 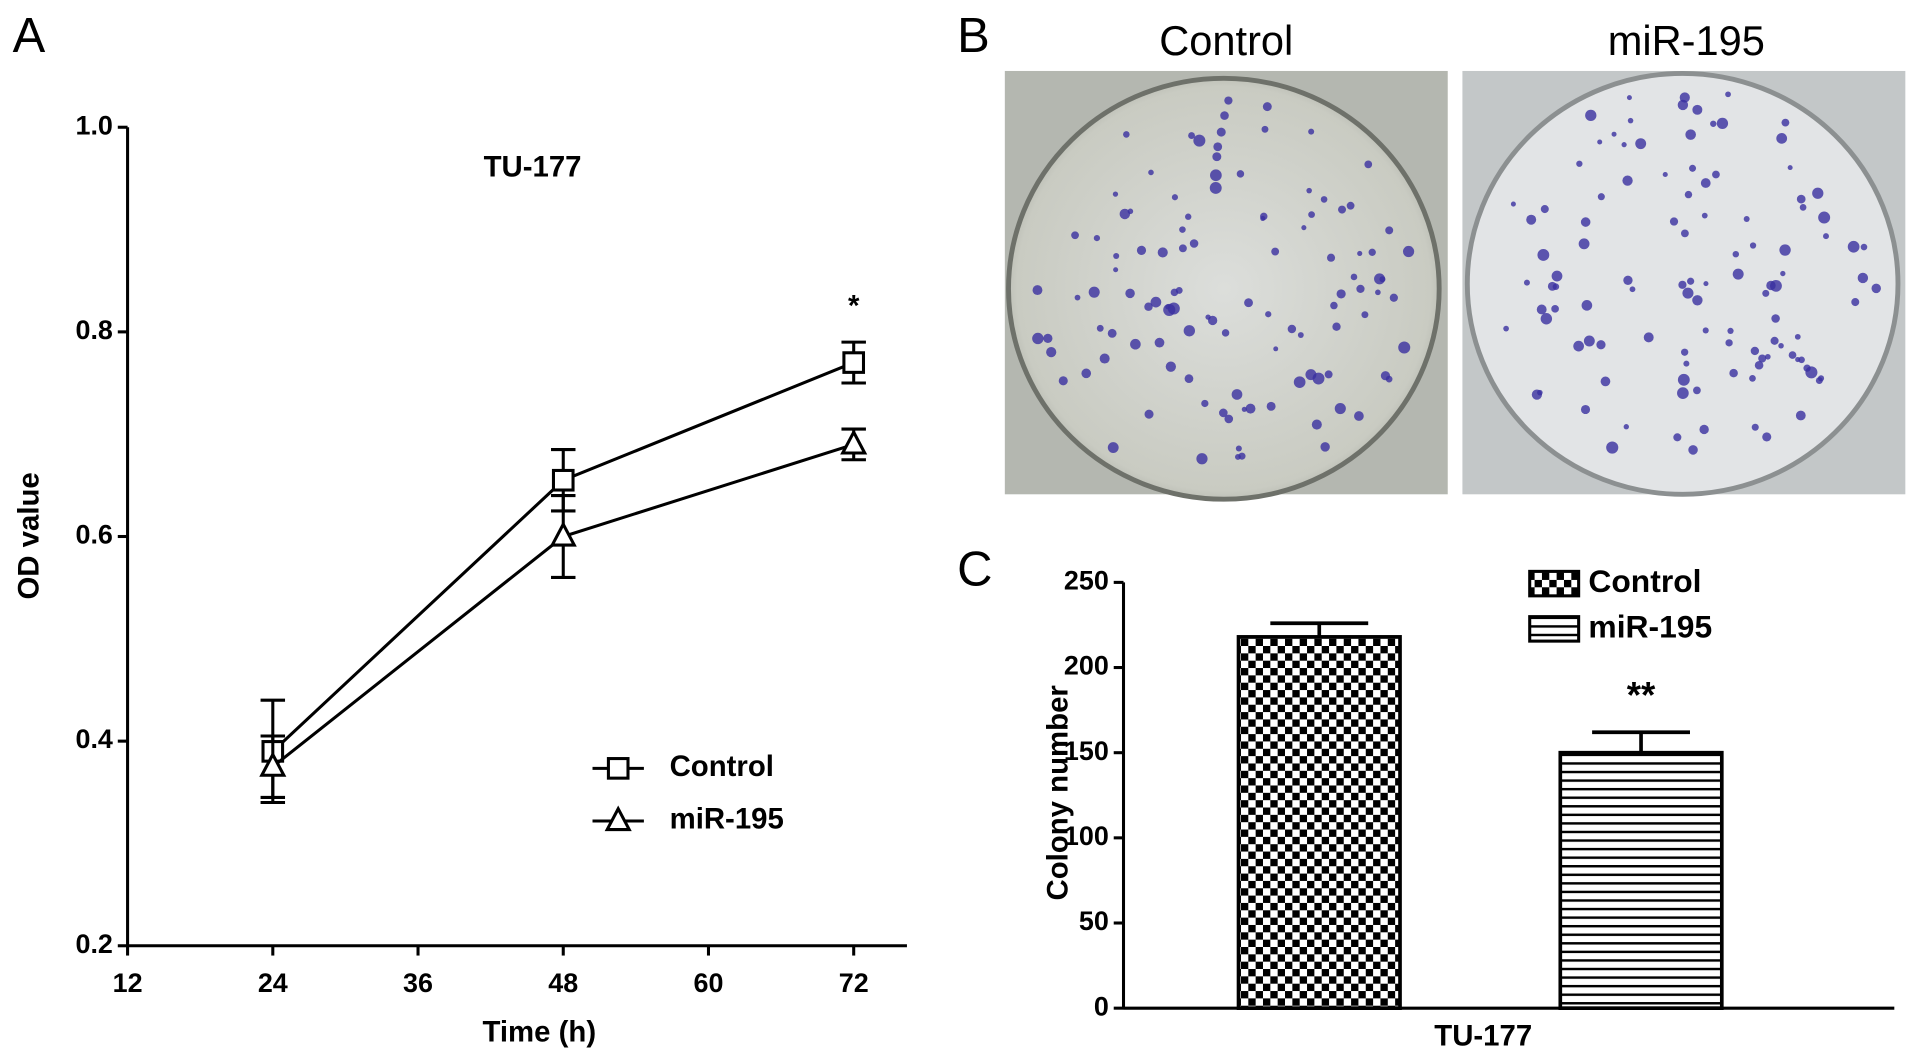 What do you see at coordinates (1686, 40) in the screenshot?
I see `photo-caption: miR-195` at bounding box center [1686, 40].